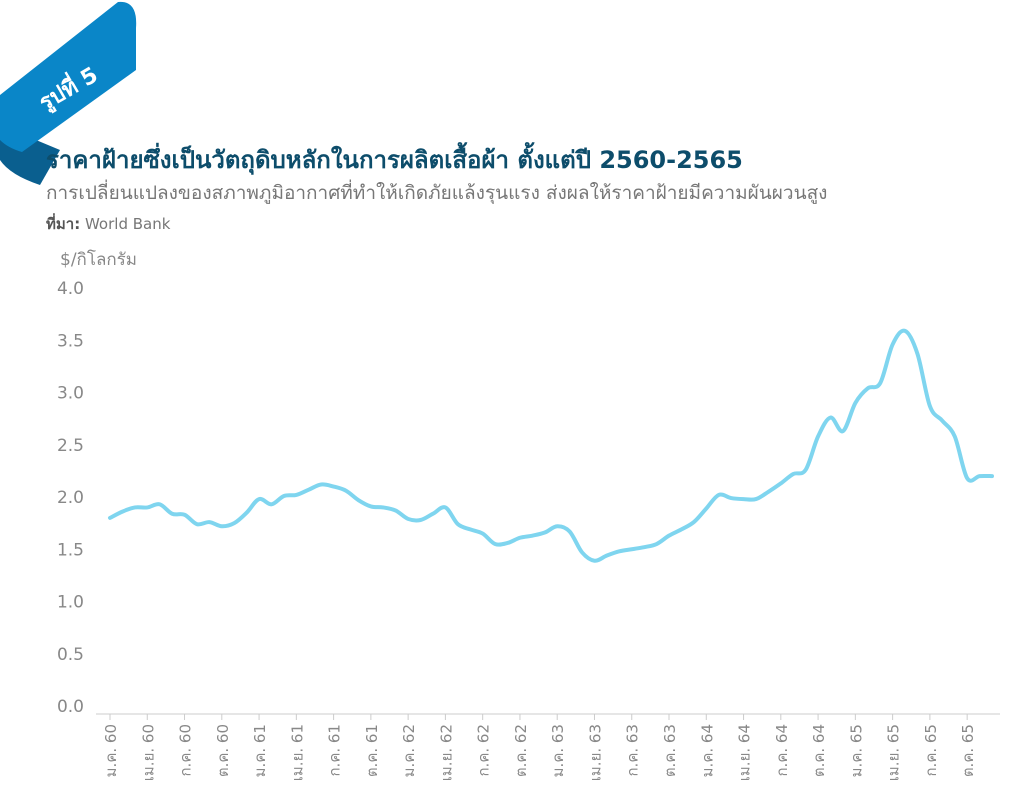 Image resolution: width=1024 pixels, height=800 pixels. Describe the element at coordinates (521, 750) in the screenshot. I see `x-tick-label: ต.ค. 62` at that location.